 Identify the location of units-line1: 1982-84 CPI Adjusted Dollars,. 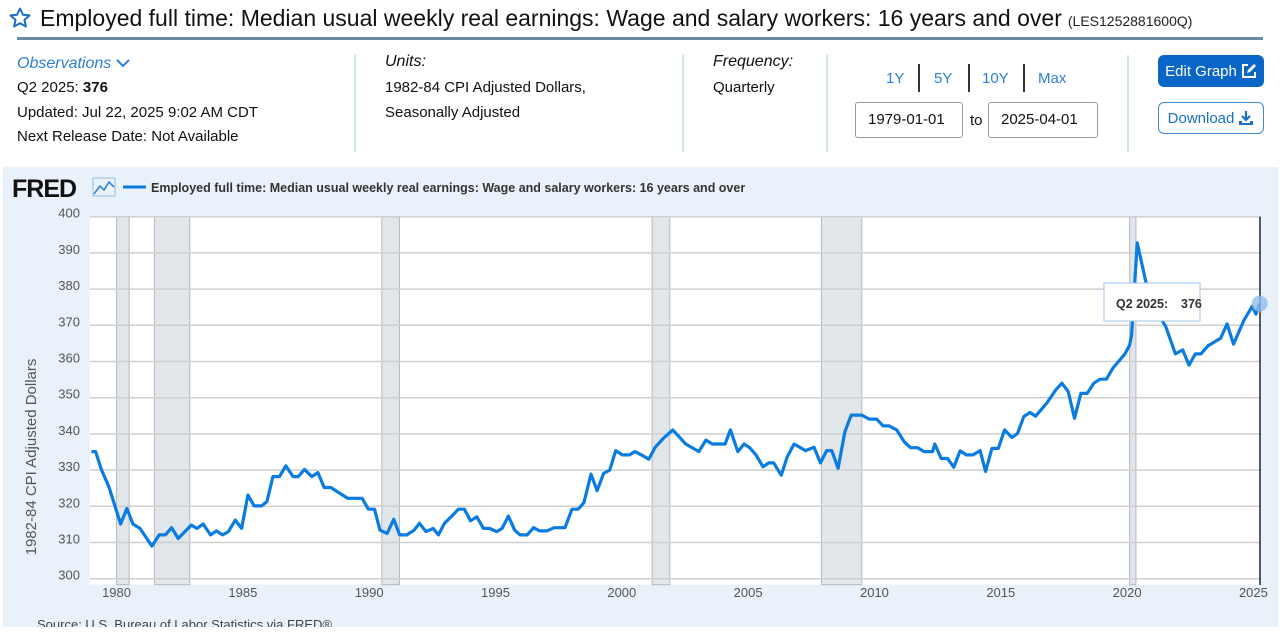
(485, 87).